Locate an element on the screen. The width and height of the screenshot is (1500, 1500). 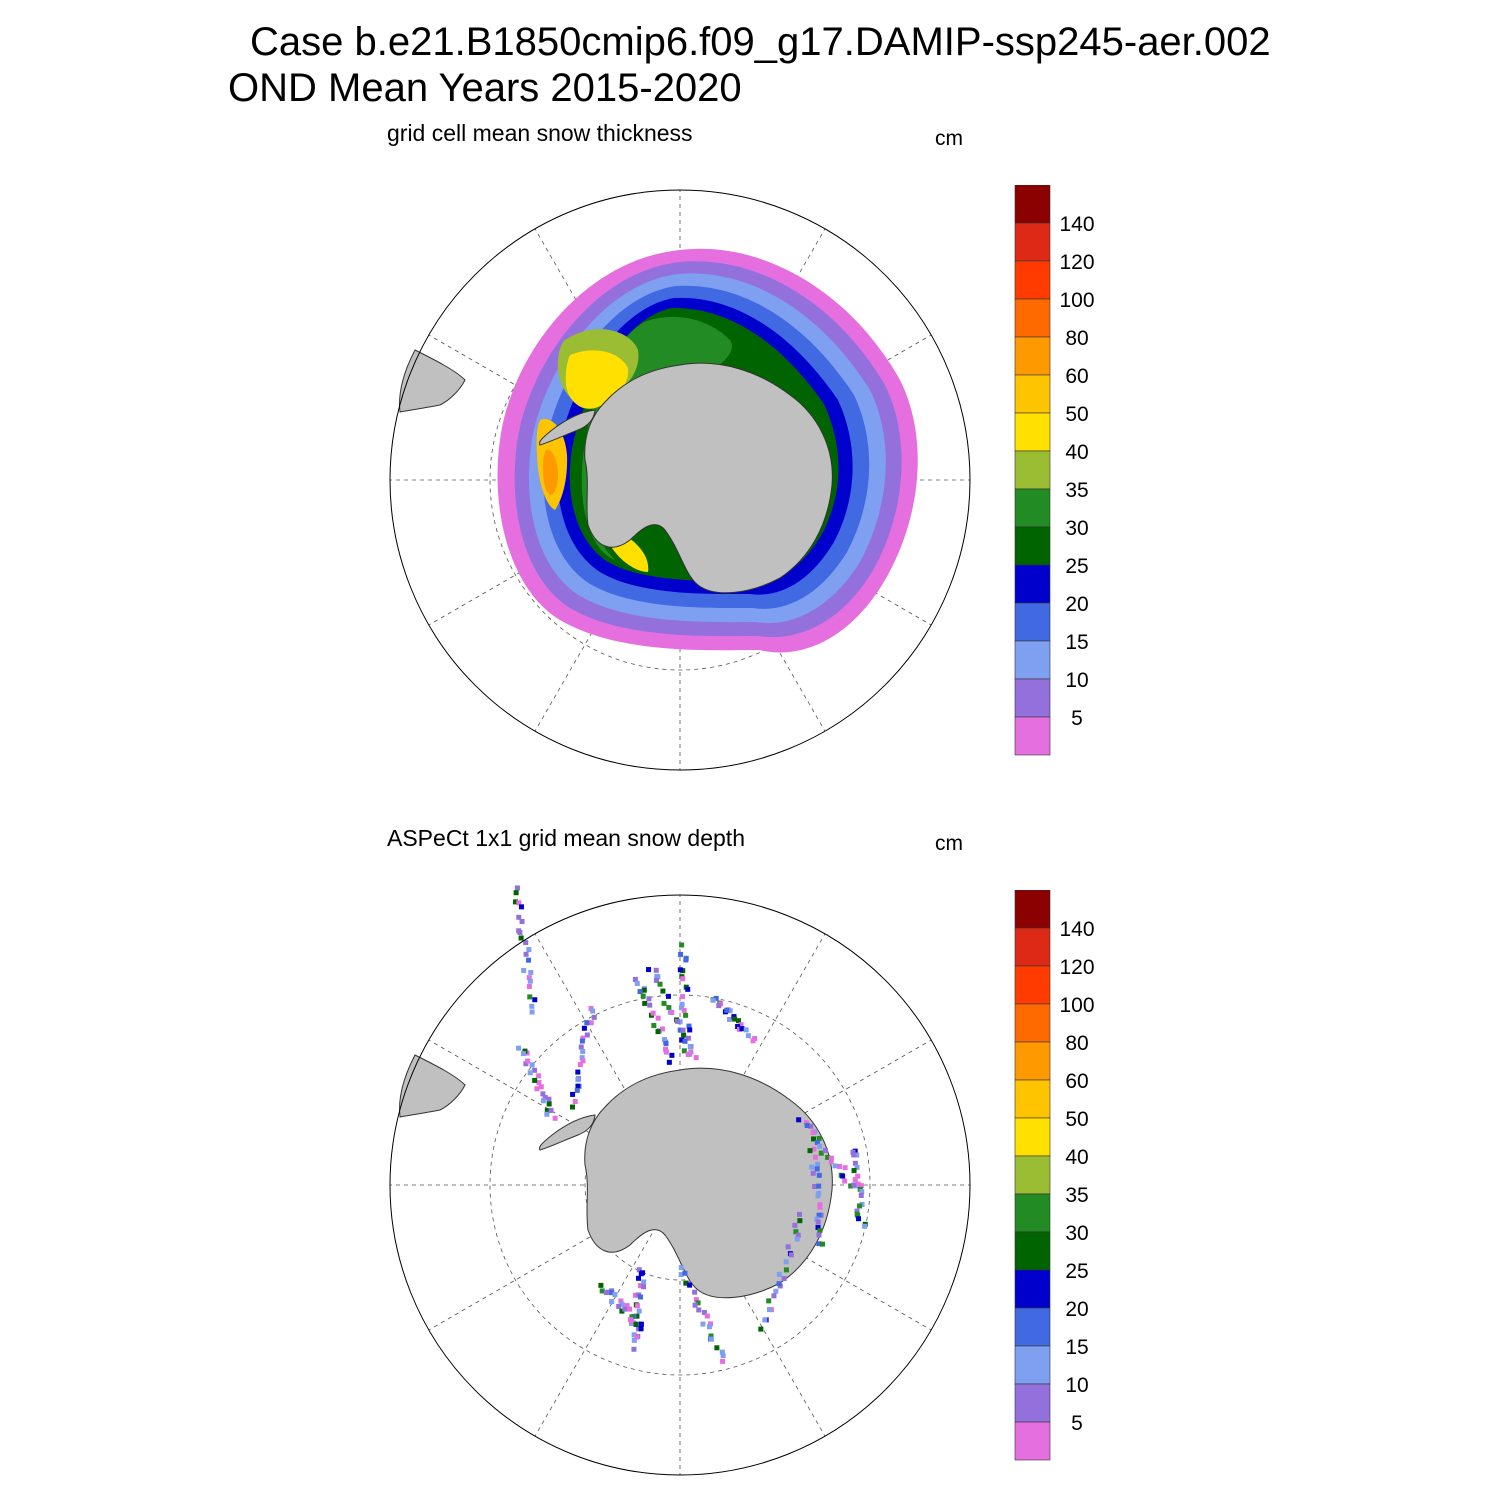
colorbar-label: 15 is located at coordinates (1076, 642).